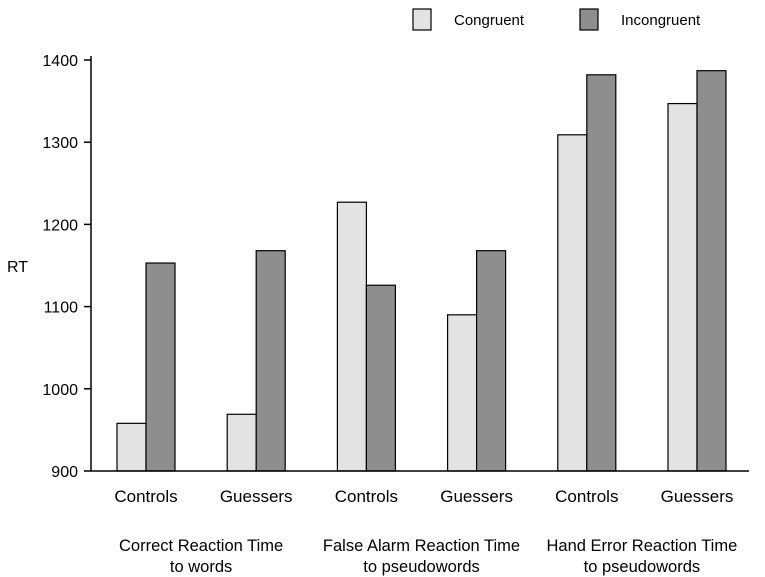  What do you see at coordinates (67, 267) in the screenshot?
I see `y-axis: 900 1000 1100 1200 1300 1400` at bounding box center [67, 267].